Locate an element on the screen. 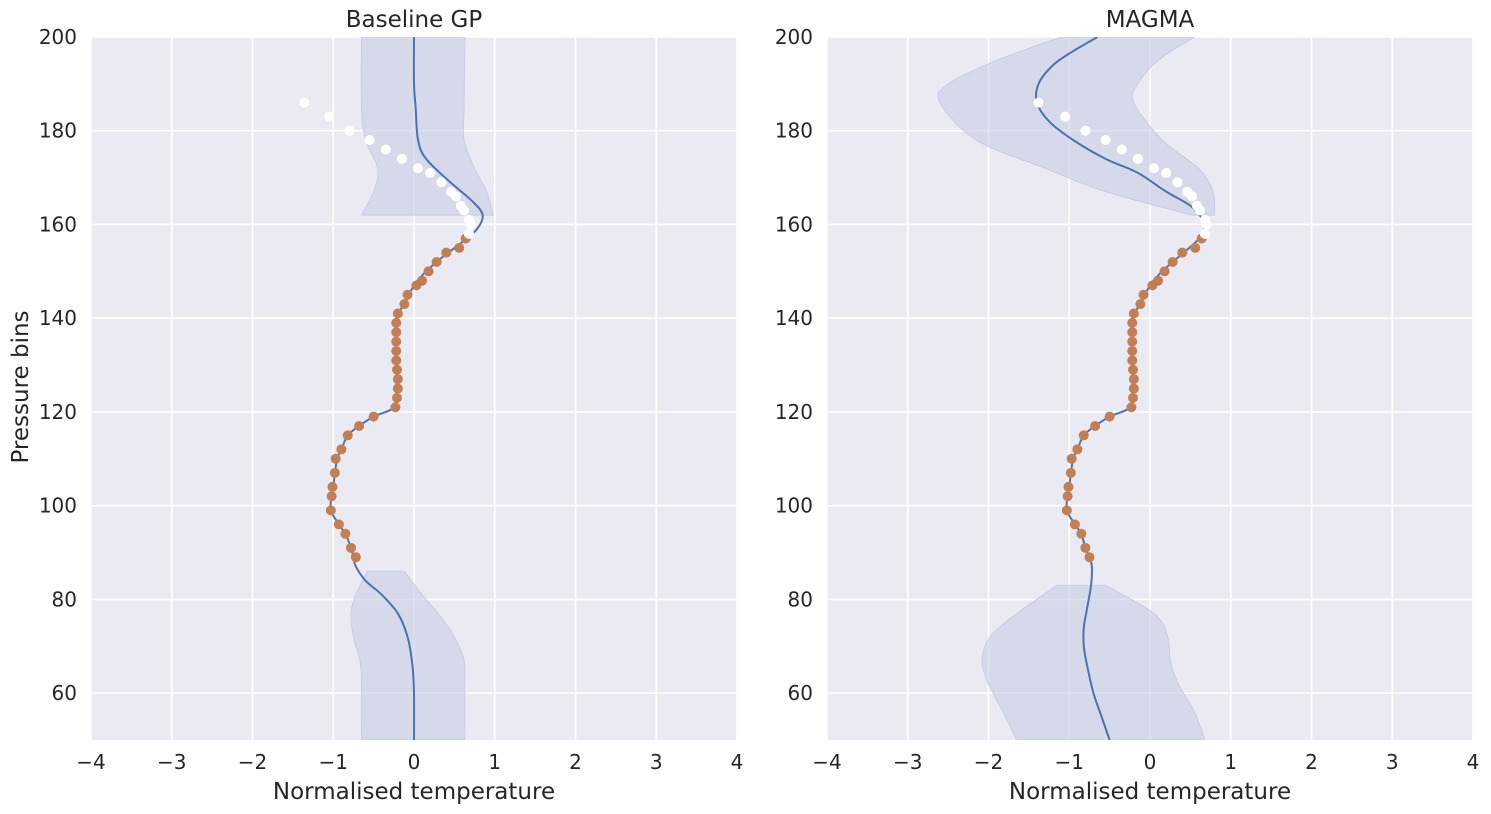  y-tick-label: 80 is located at coordinates (800, 599).